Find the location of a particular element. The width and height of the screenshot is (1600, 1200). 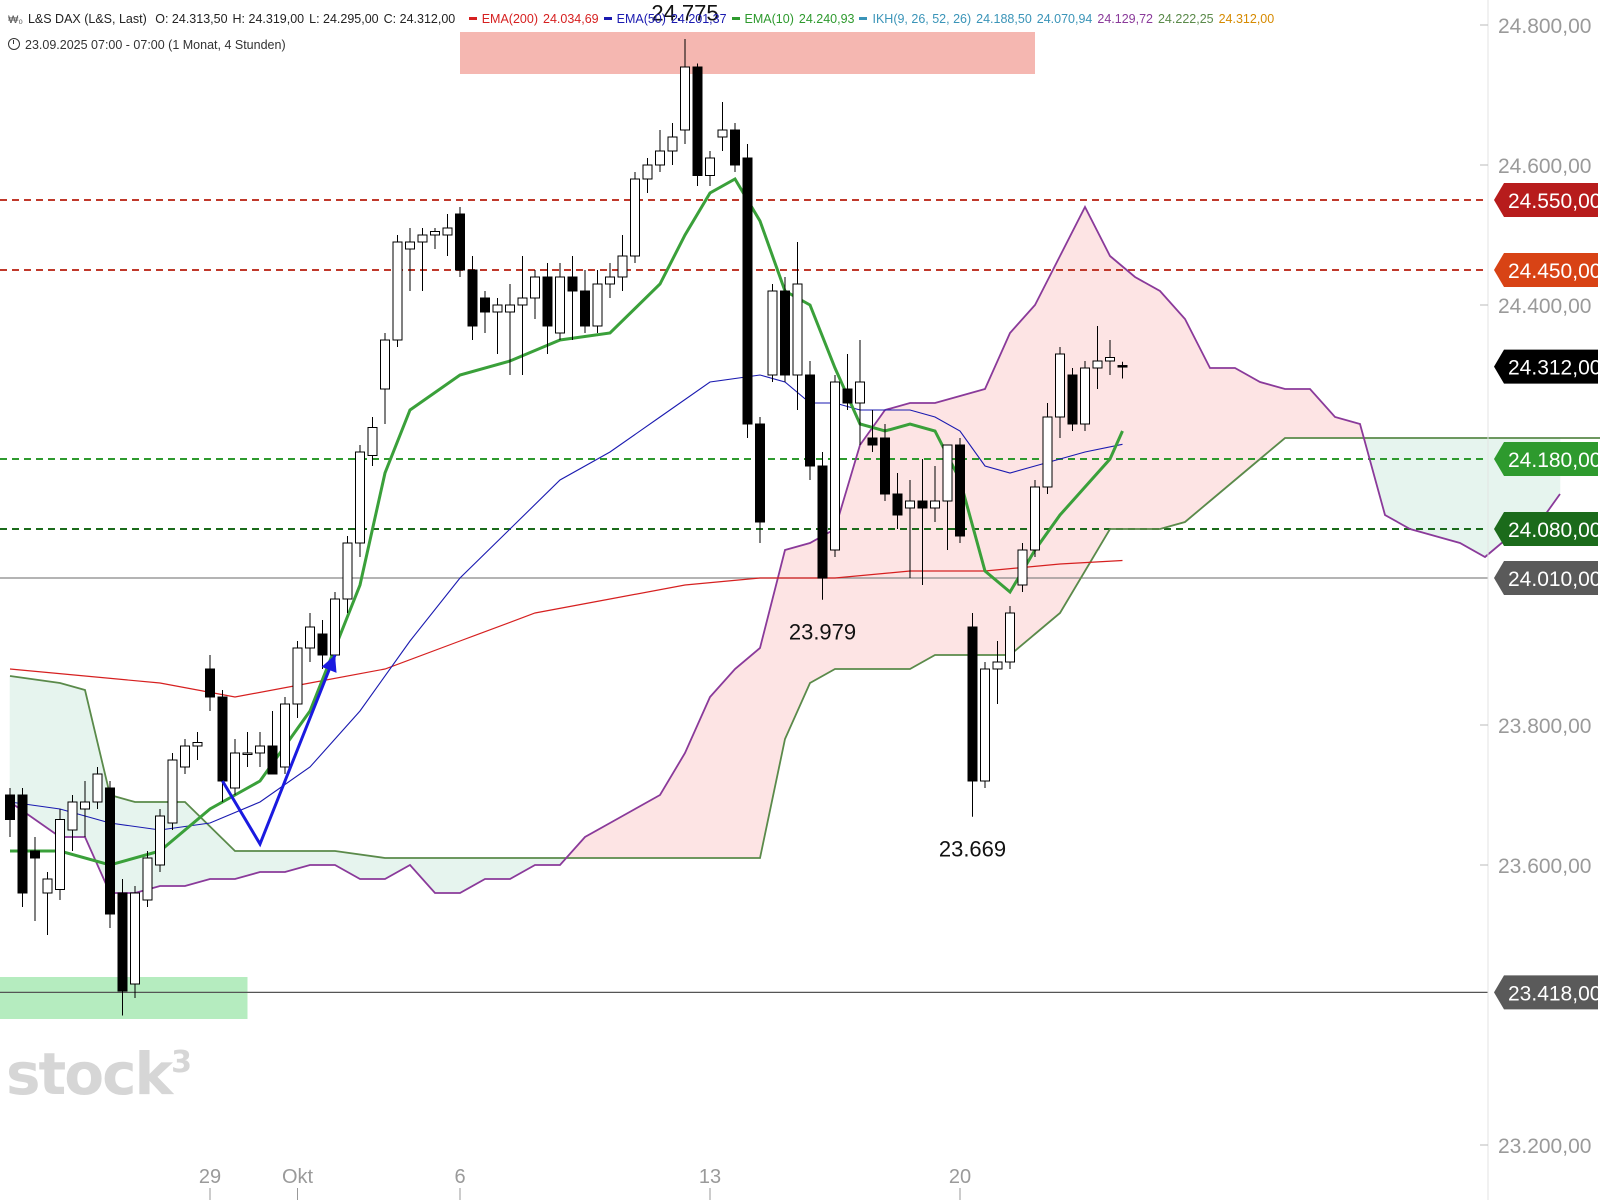

y-tick-label: 23.600,00 is located at coordinates (1544, 866).